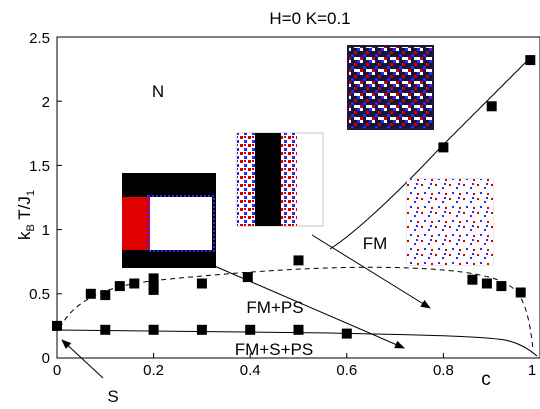 The image size is (540, 409). I want to click on y-tick-label: 2.5, so click(39, 38).